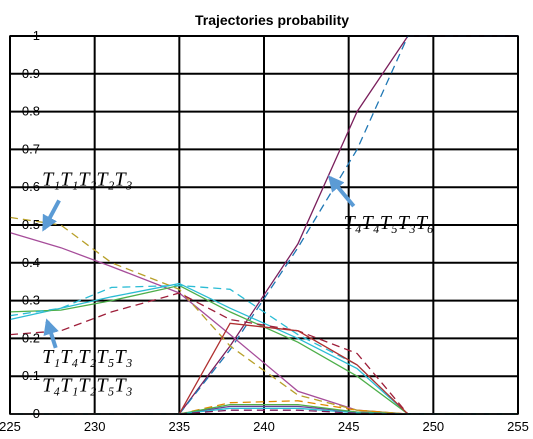  Describe the element at coordinates (272, 20) in the screenshot. I see `chart-title: Trajectories probability` at that location.